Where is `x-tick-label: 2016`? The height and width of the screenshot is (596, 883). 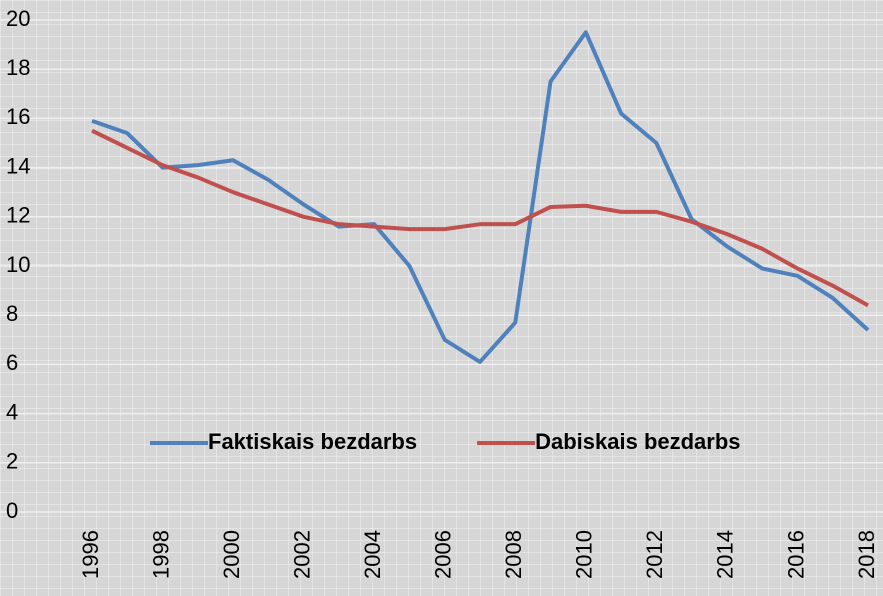 x-tick-label: 2016 is located at coordinates (795, 554).